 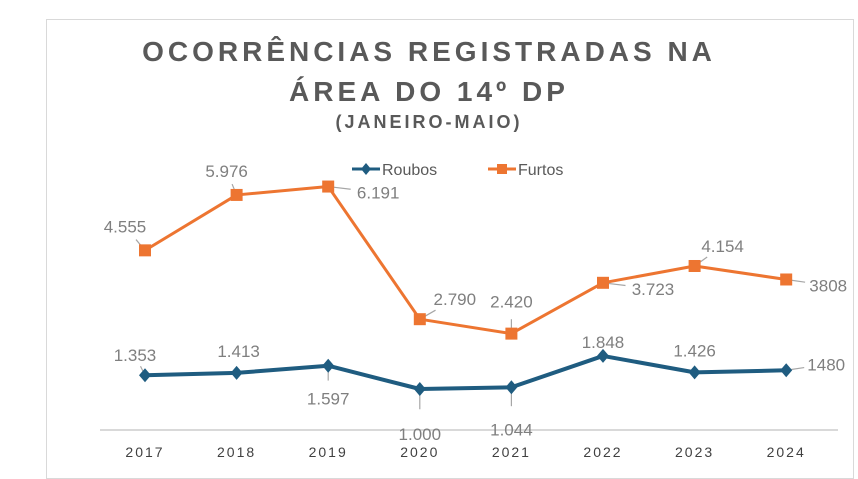 I want to click on chart-title: OCORRÊNCIAS REGISTRADAS NA, so click(x=429, y=51).